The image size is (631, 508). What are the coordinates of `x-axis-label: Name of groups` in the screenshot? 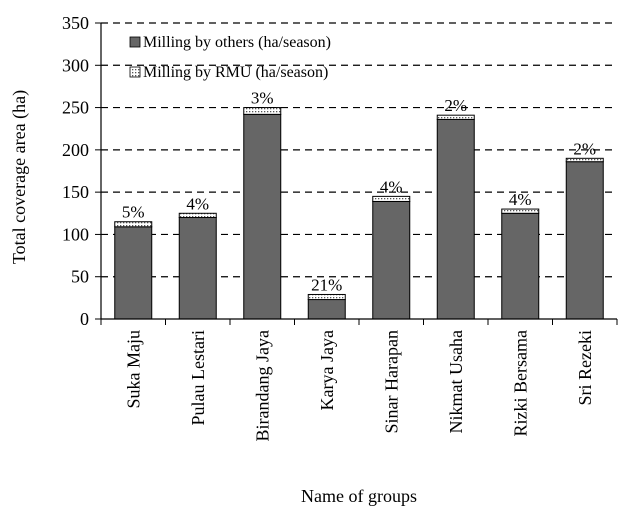 It's located at (359, 496).